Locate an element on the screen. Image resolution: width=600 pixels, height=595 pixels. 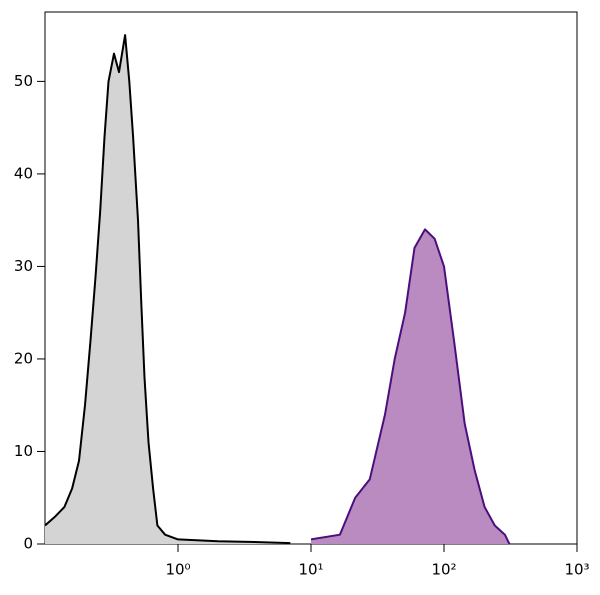
y-tick-label: 0 is located at coordinates (28, 544).